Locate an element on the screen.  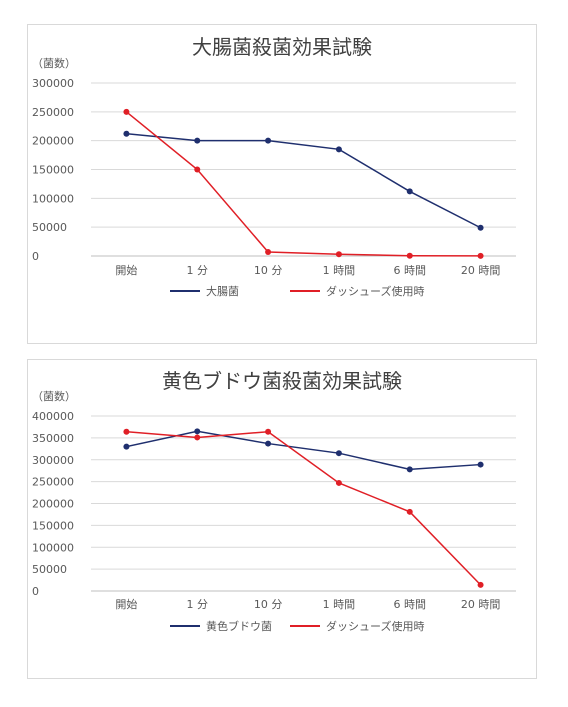
y-tick-label: 400000 is located at coordinates (53, 416).